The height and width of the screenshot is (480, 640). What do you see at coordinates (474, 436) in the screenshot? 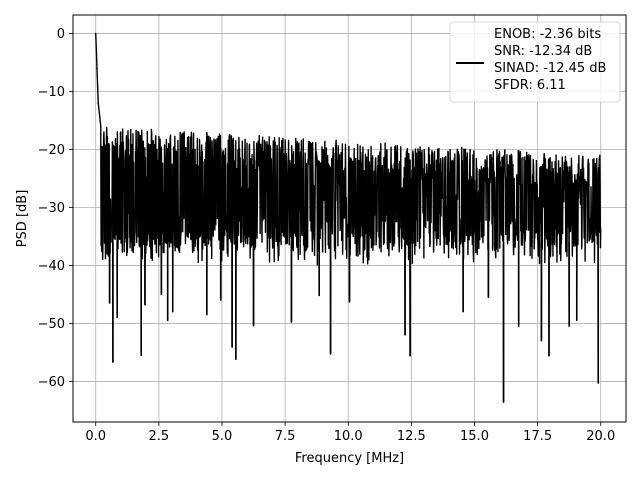
I see `x-tick-label: 15.0` at bounding box center [474, 436].